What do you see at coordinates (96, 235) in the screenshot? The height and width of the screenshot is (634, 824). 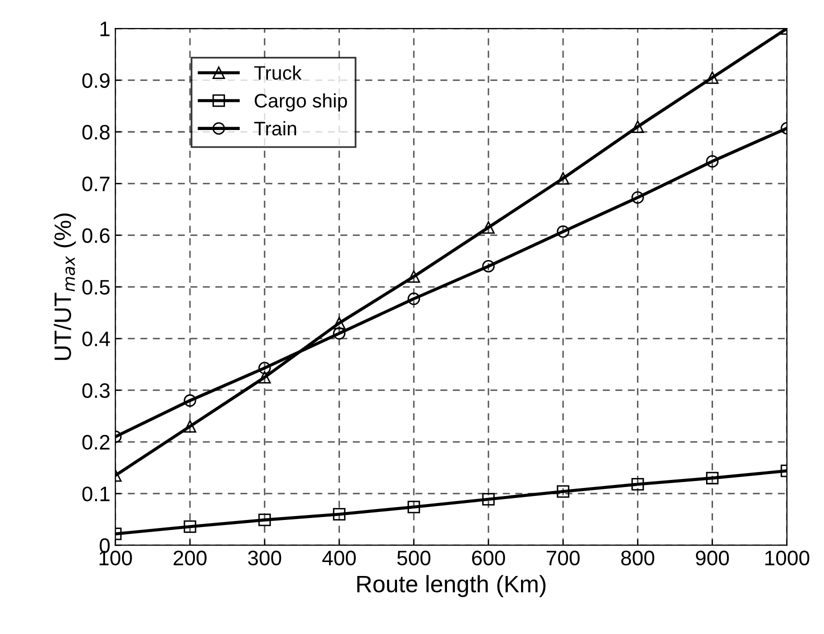 I see `y-tick-label: 0.6` at bounding box center [96, 235].